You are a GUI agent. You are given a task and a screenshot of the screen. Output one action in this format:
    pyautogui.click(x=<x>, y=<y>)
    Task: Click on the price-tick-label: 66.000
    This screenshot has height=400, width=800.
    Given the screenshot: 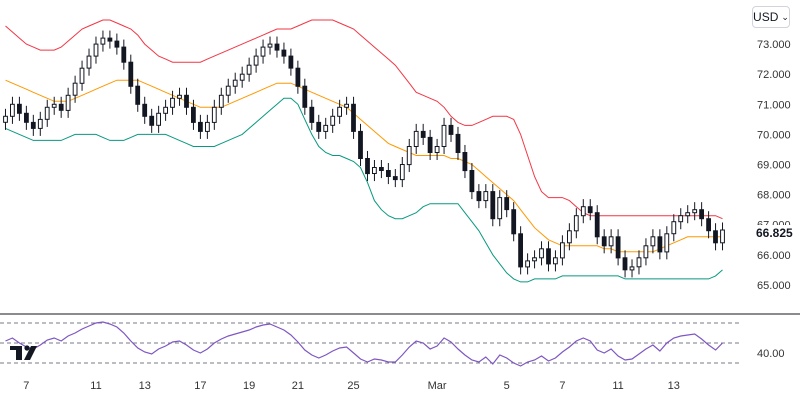 What is the action you would take?
    pyautogui.click(x=774, y=256)
    